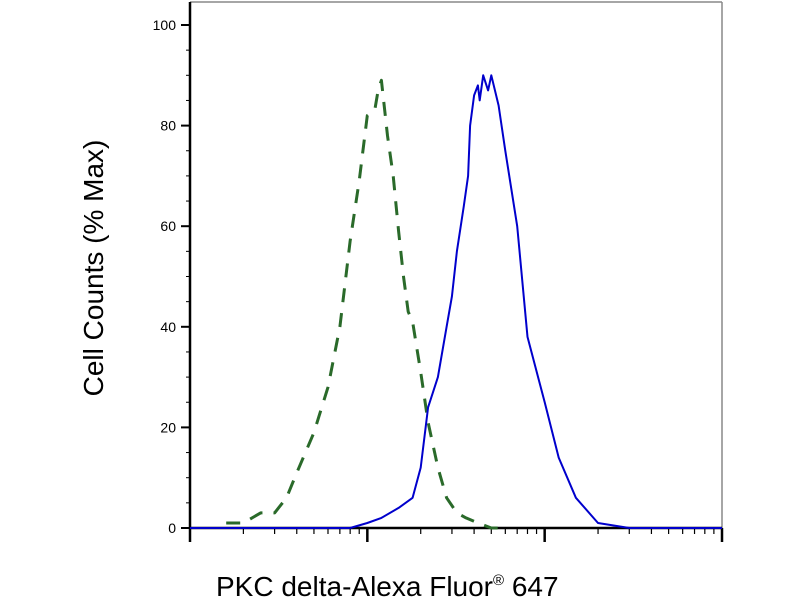  Describe the element at coordinates (168, 226) in the screenshot. I see `y-tick-label: 60` at that location.